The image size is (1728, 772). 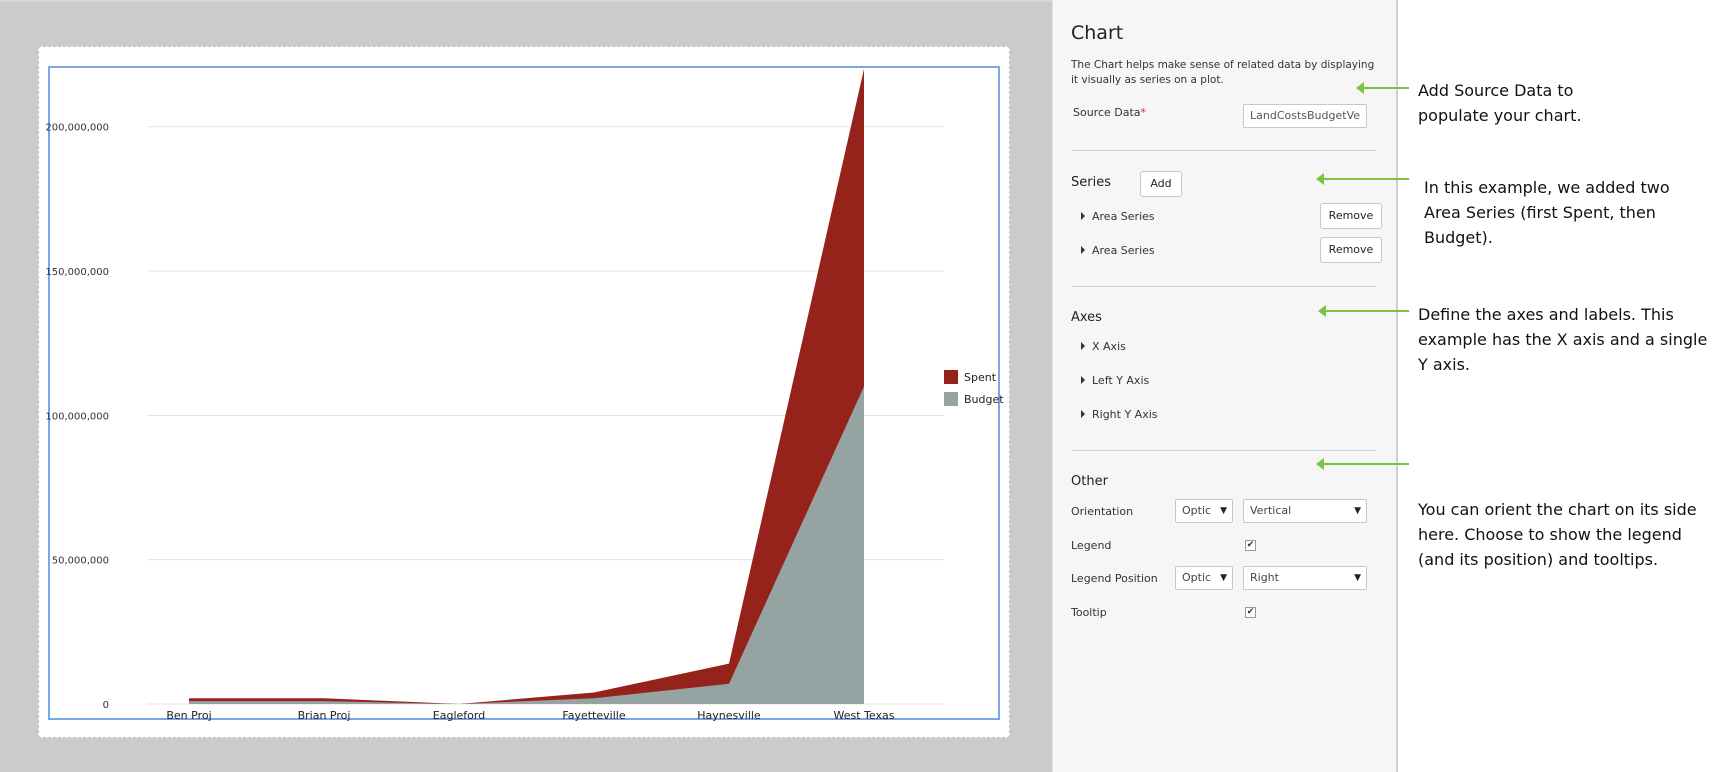 I want to click on series-item-1: Area Series, so click(x=1118, y=216).